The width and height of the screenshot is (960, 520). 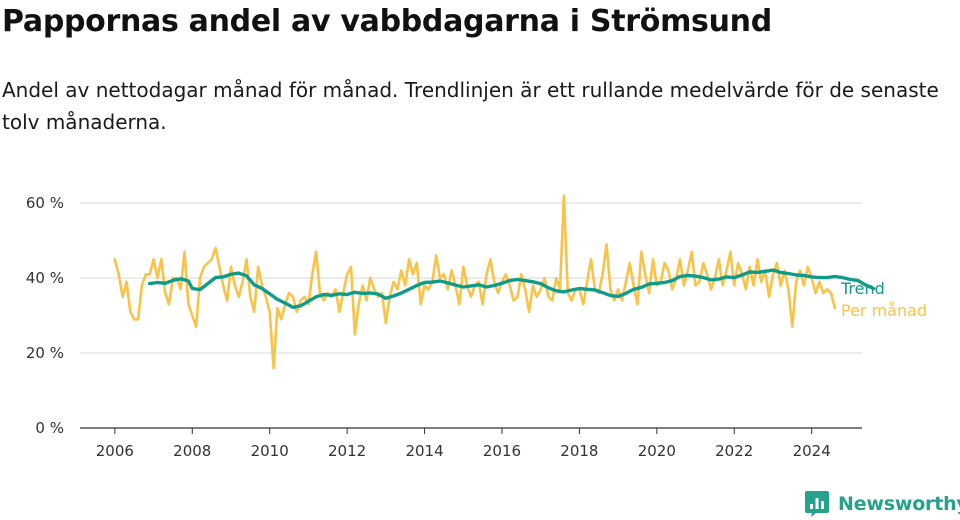 What do you see at coordinates (899, 504) in the screenshot?
I see `brand-name: Newsworthy` at bounding box center [899, 504].